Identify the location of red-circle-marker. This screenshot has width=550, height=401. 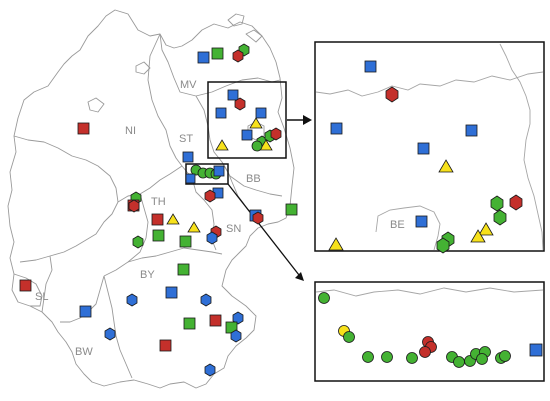
(425, 352).